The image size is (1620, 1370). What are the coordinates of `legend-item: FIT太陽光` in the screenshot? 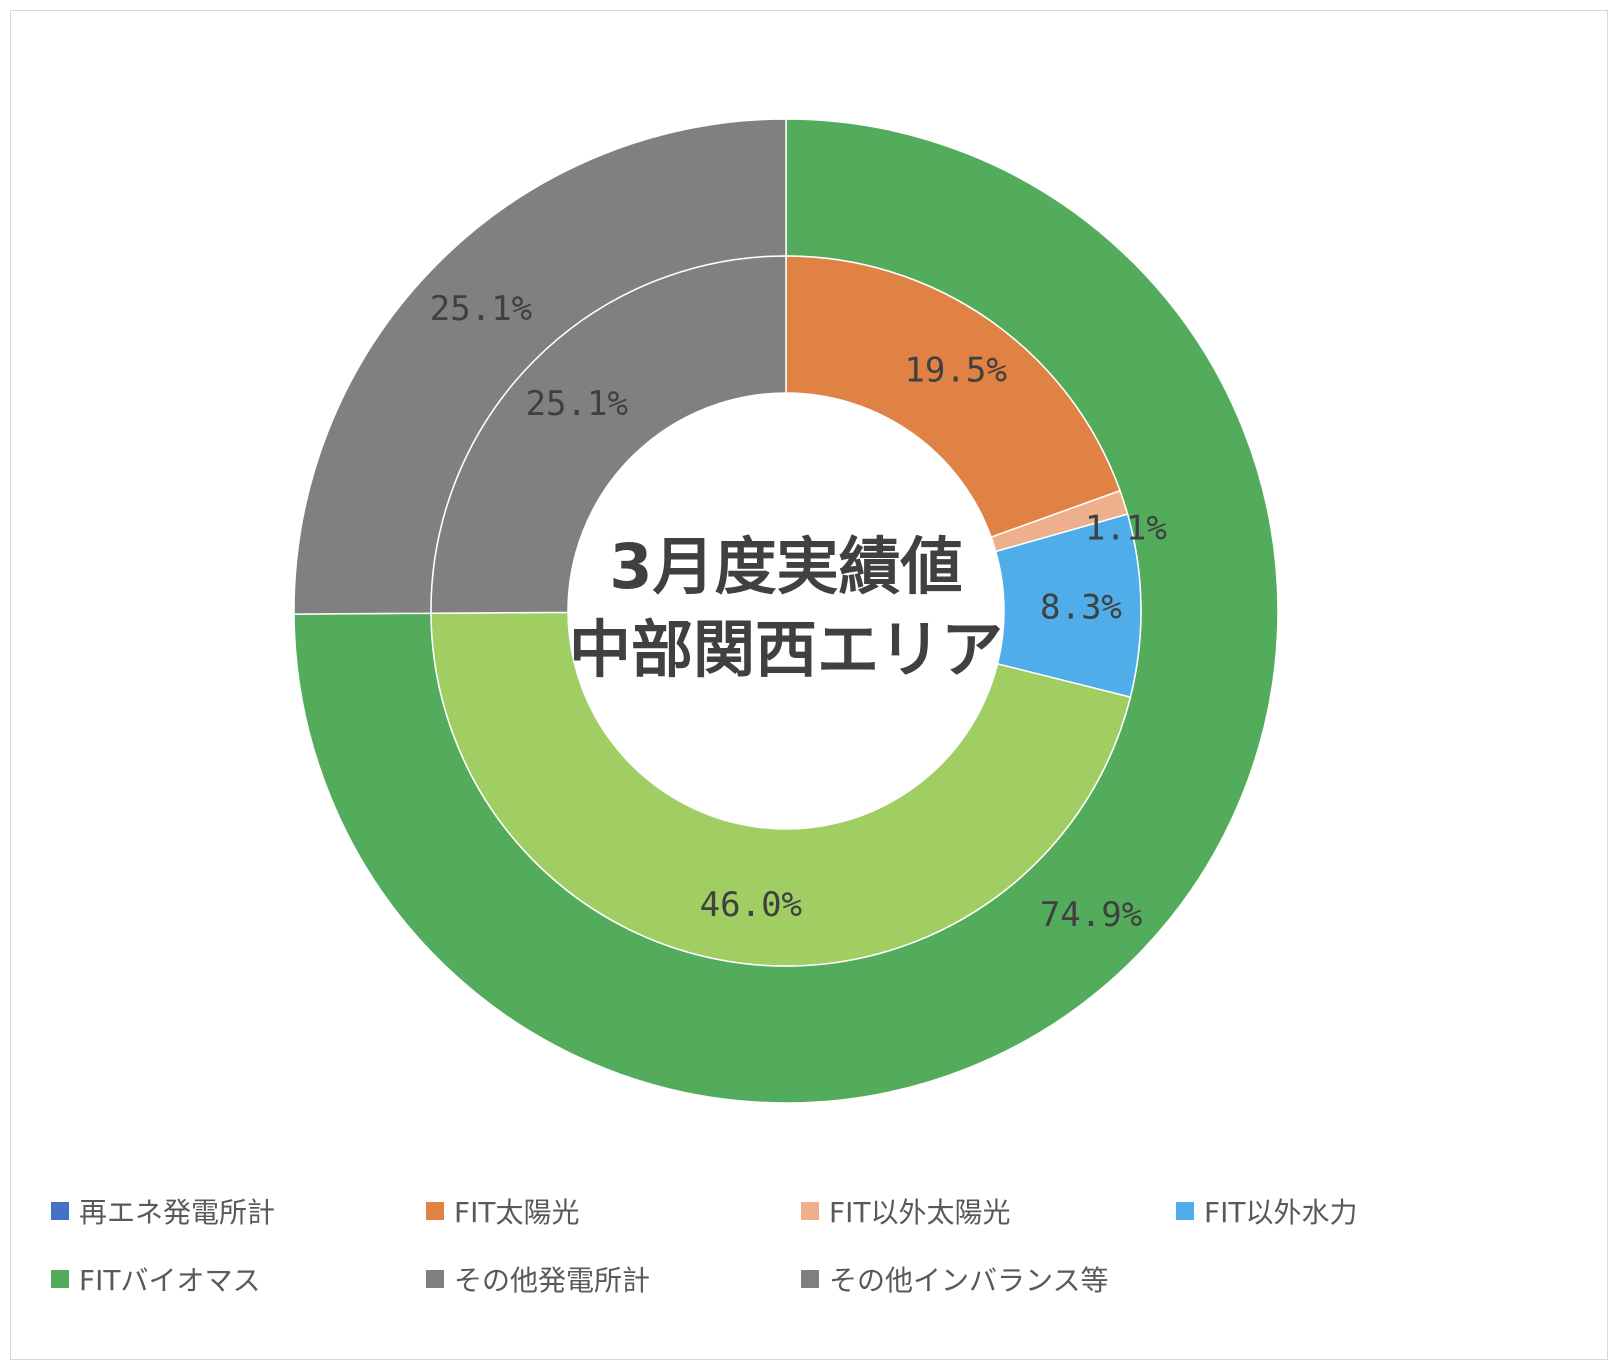 It's located at (502, 1211).